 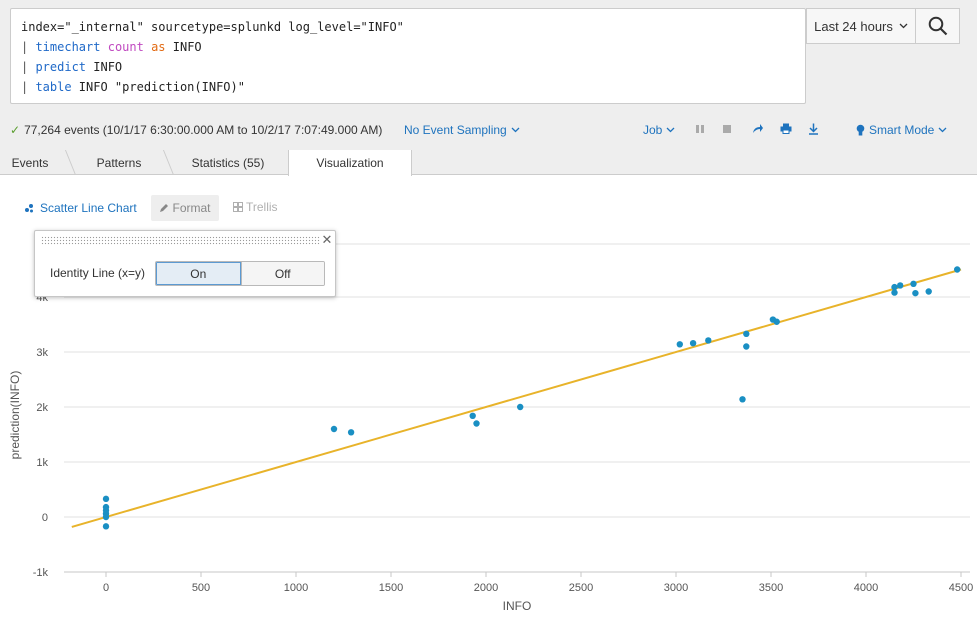 I want to click on query-line-4: | table INFO "prediction(INFO)", so click(x=408, y=87).